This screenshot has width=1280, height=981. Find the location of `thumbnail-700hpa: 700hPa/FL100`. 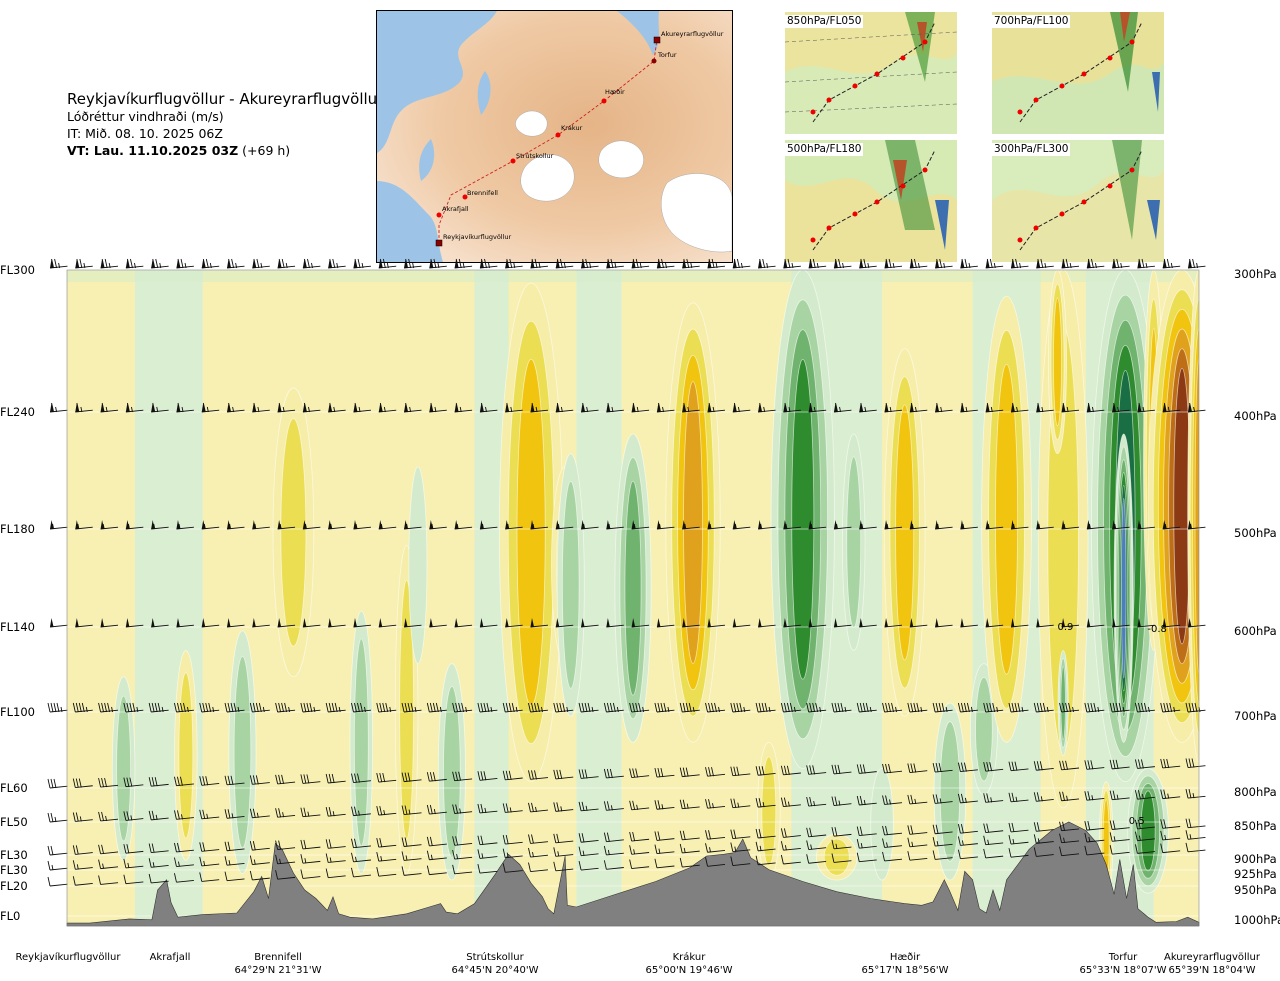

thumbnail-700hpa: 700hPa/FL100 is located at coordinates (1078, 73).